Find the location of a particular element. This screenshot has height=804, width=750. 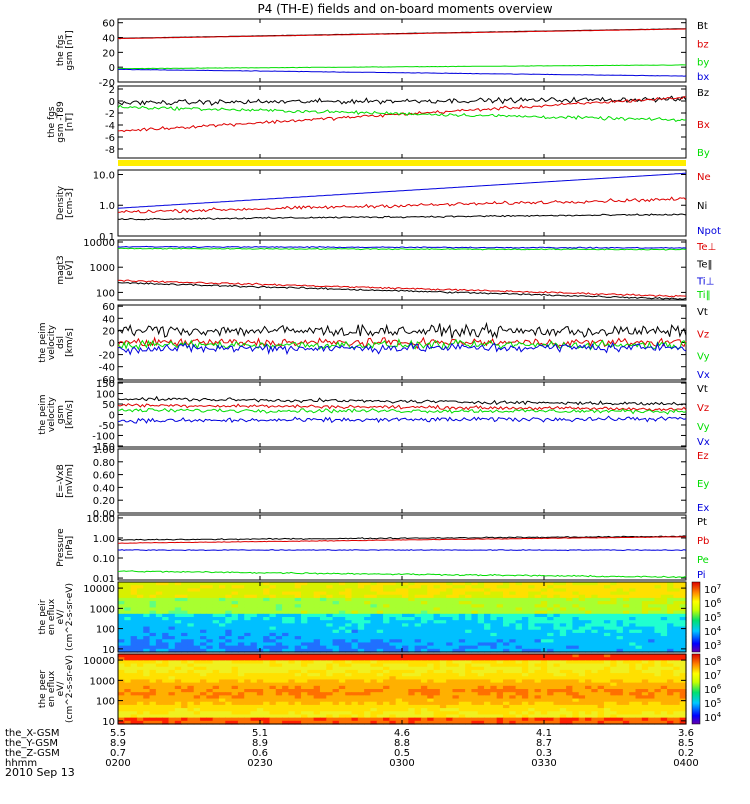

y-tick-label: -20 is located at coordinates (107, 83).